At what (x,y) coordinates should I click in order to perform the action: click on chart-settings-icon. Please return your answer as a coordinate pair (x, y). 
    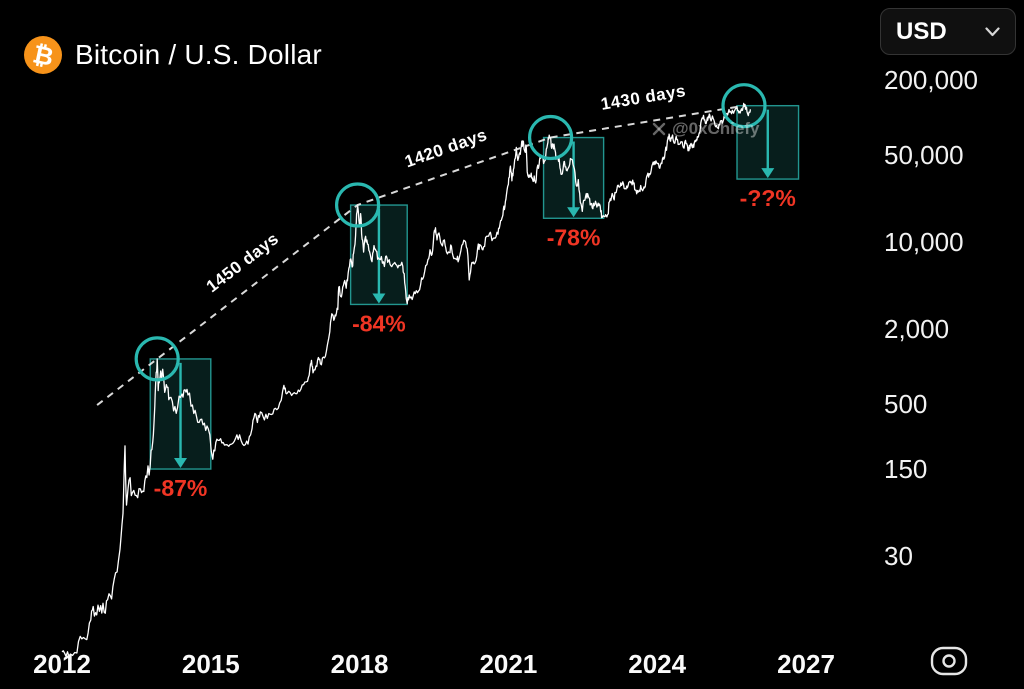
    Looking at the image, I should click on (949, 661).